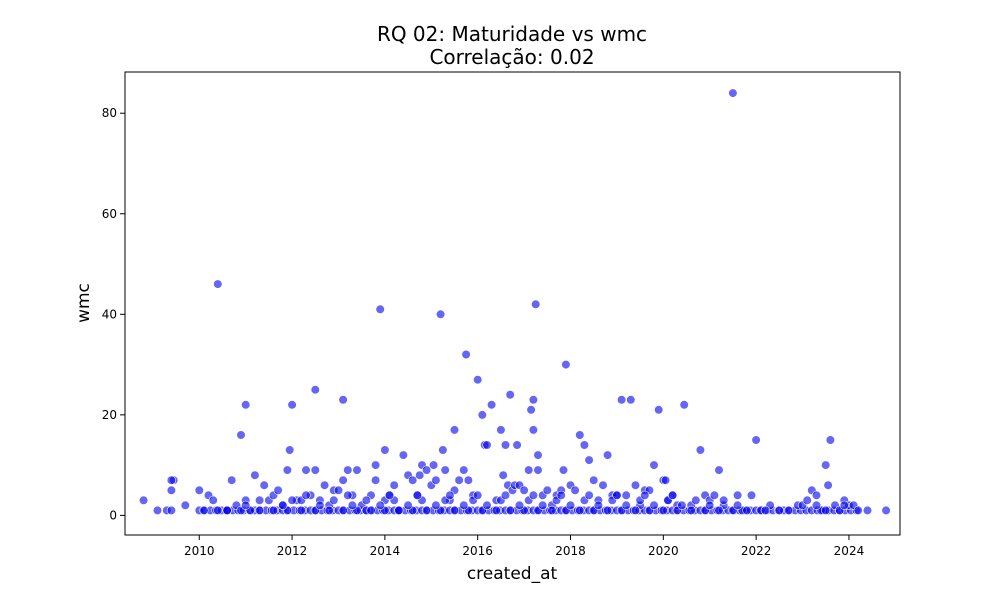 This screenshot has height=600, width=1000. I want to click on y-axis: 0 20 40 60 80, so click(113, 314).